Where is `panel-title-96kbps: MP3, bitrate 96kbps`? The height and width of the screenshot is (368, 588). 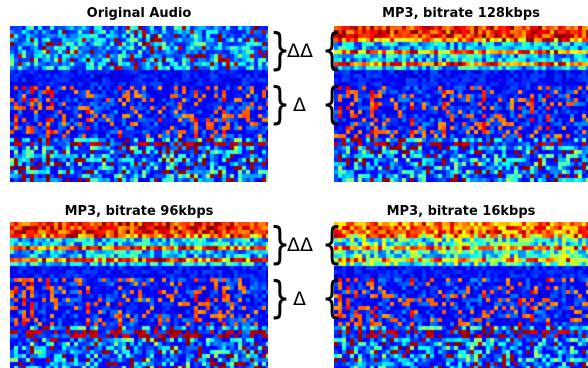 panel-title-96kbps: MP3, bitrate 96kbps is located at coordinates (139, 211).